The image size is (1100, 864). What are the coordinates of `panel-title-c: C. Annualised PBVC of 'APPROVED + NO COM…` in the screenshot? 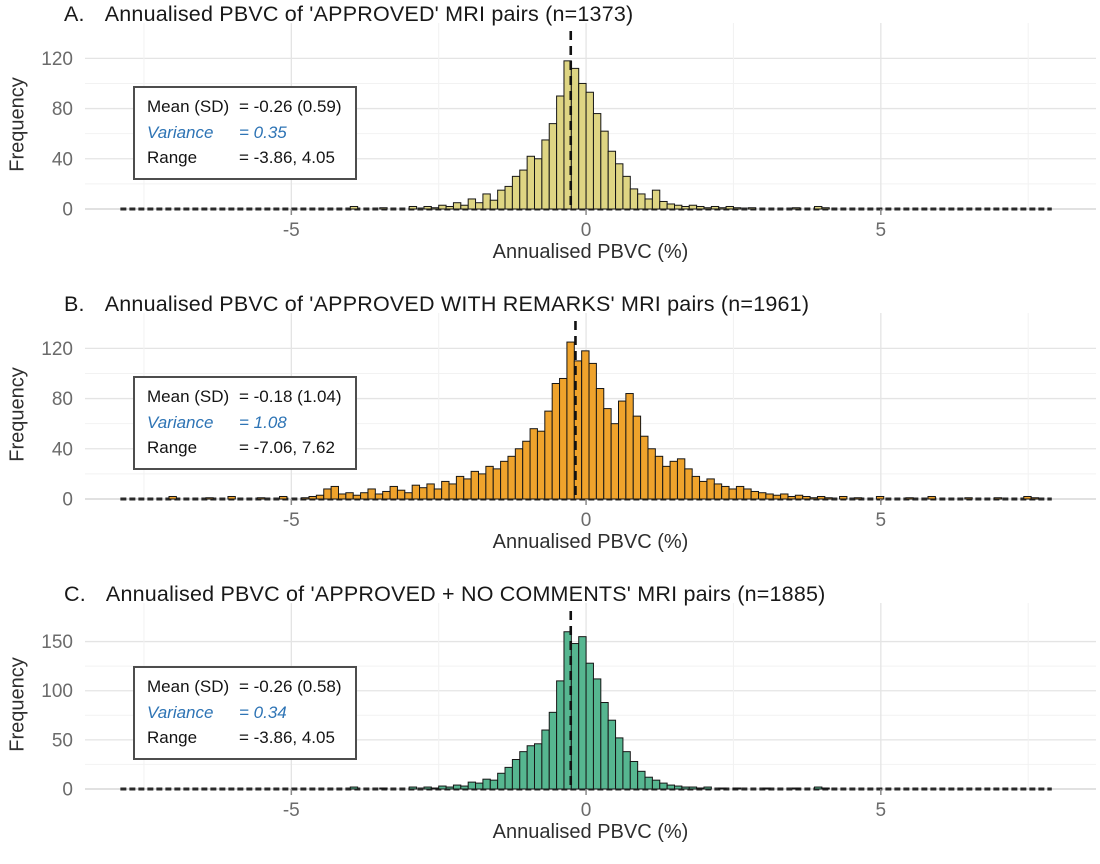 It's located at (445, 594).